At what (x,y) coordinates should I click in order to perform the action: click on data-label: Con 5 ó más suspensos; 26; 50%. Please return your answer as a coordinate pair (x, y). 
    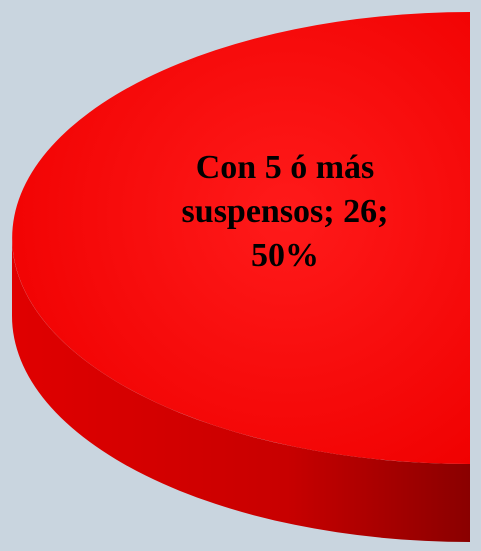
    Looking at the image, I should click on (285, 211).